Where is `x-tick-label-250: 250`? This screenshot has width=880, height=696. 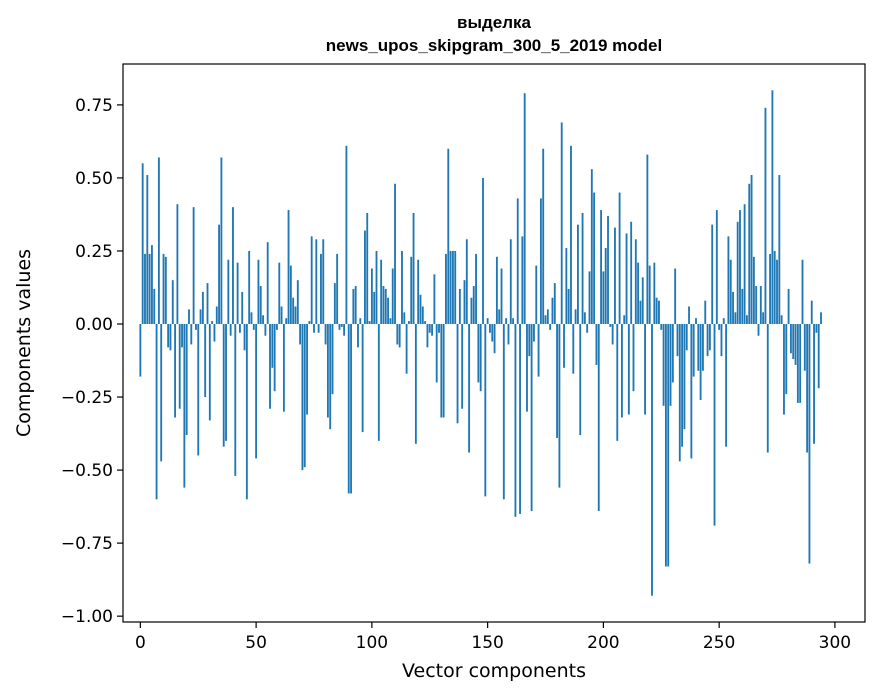 x-tick-label-250: 250 is located at coordinates (719, 643).